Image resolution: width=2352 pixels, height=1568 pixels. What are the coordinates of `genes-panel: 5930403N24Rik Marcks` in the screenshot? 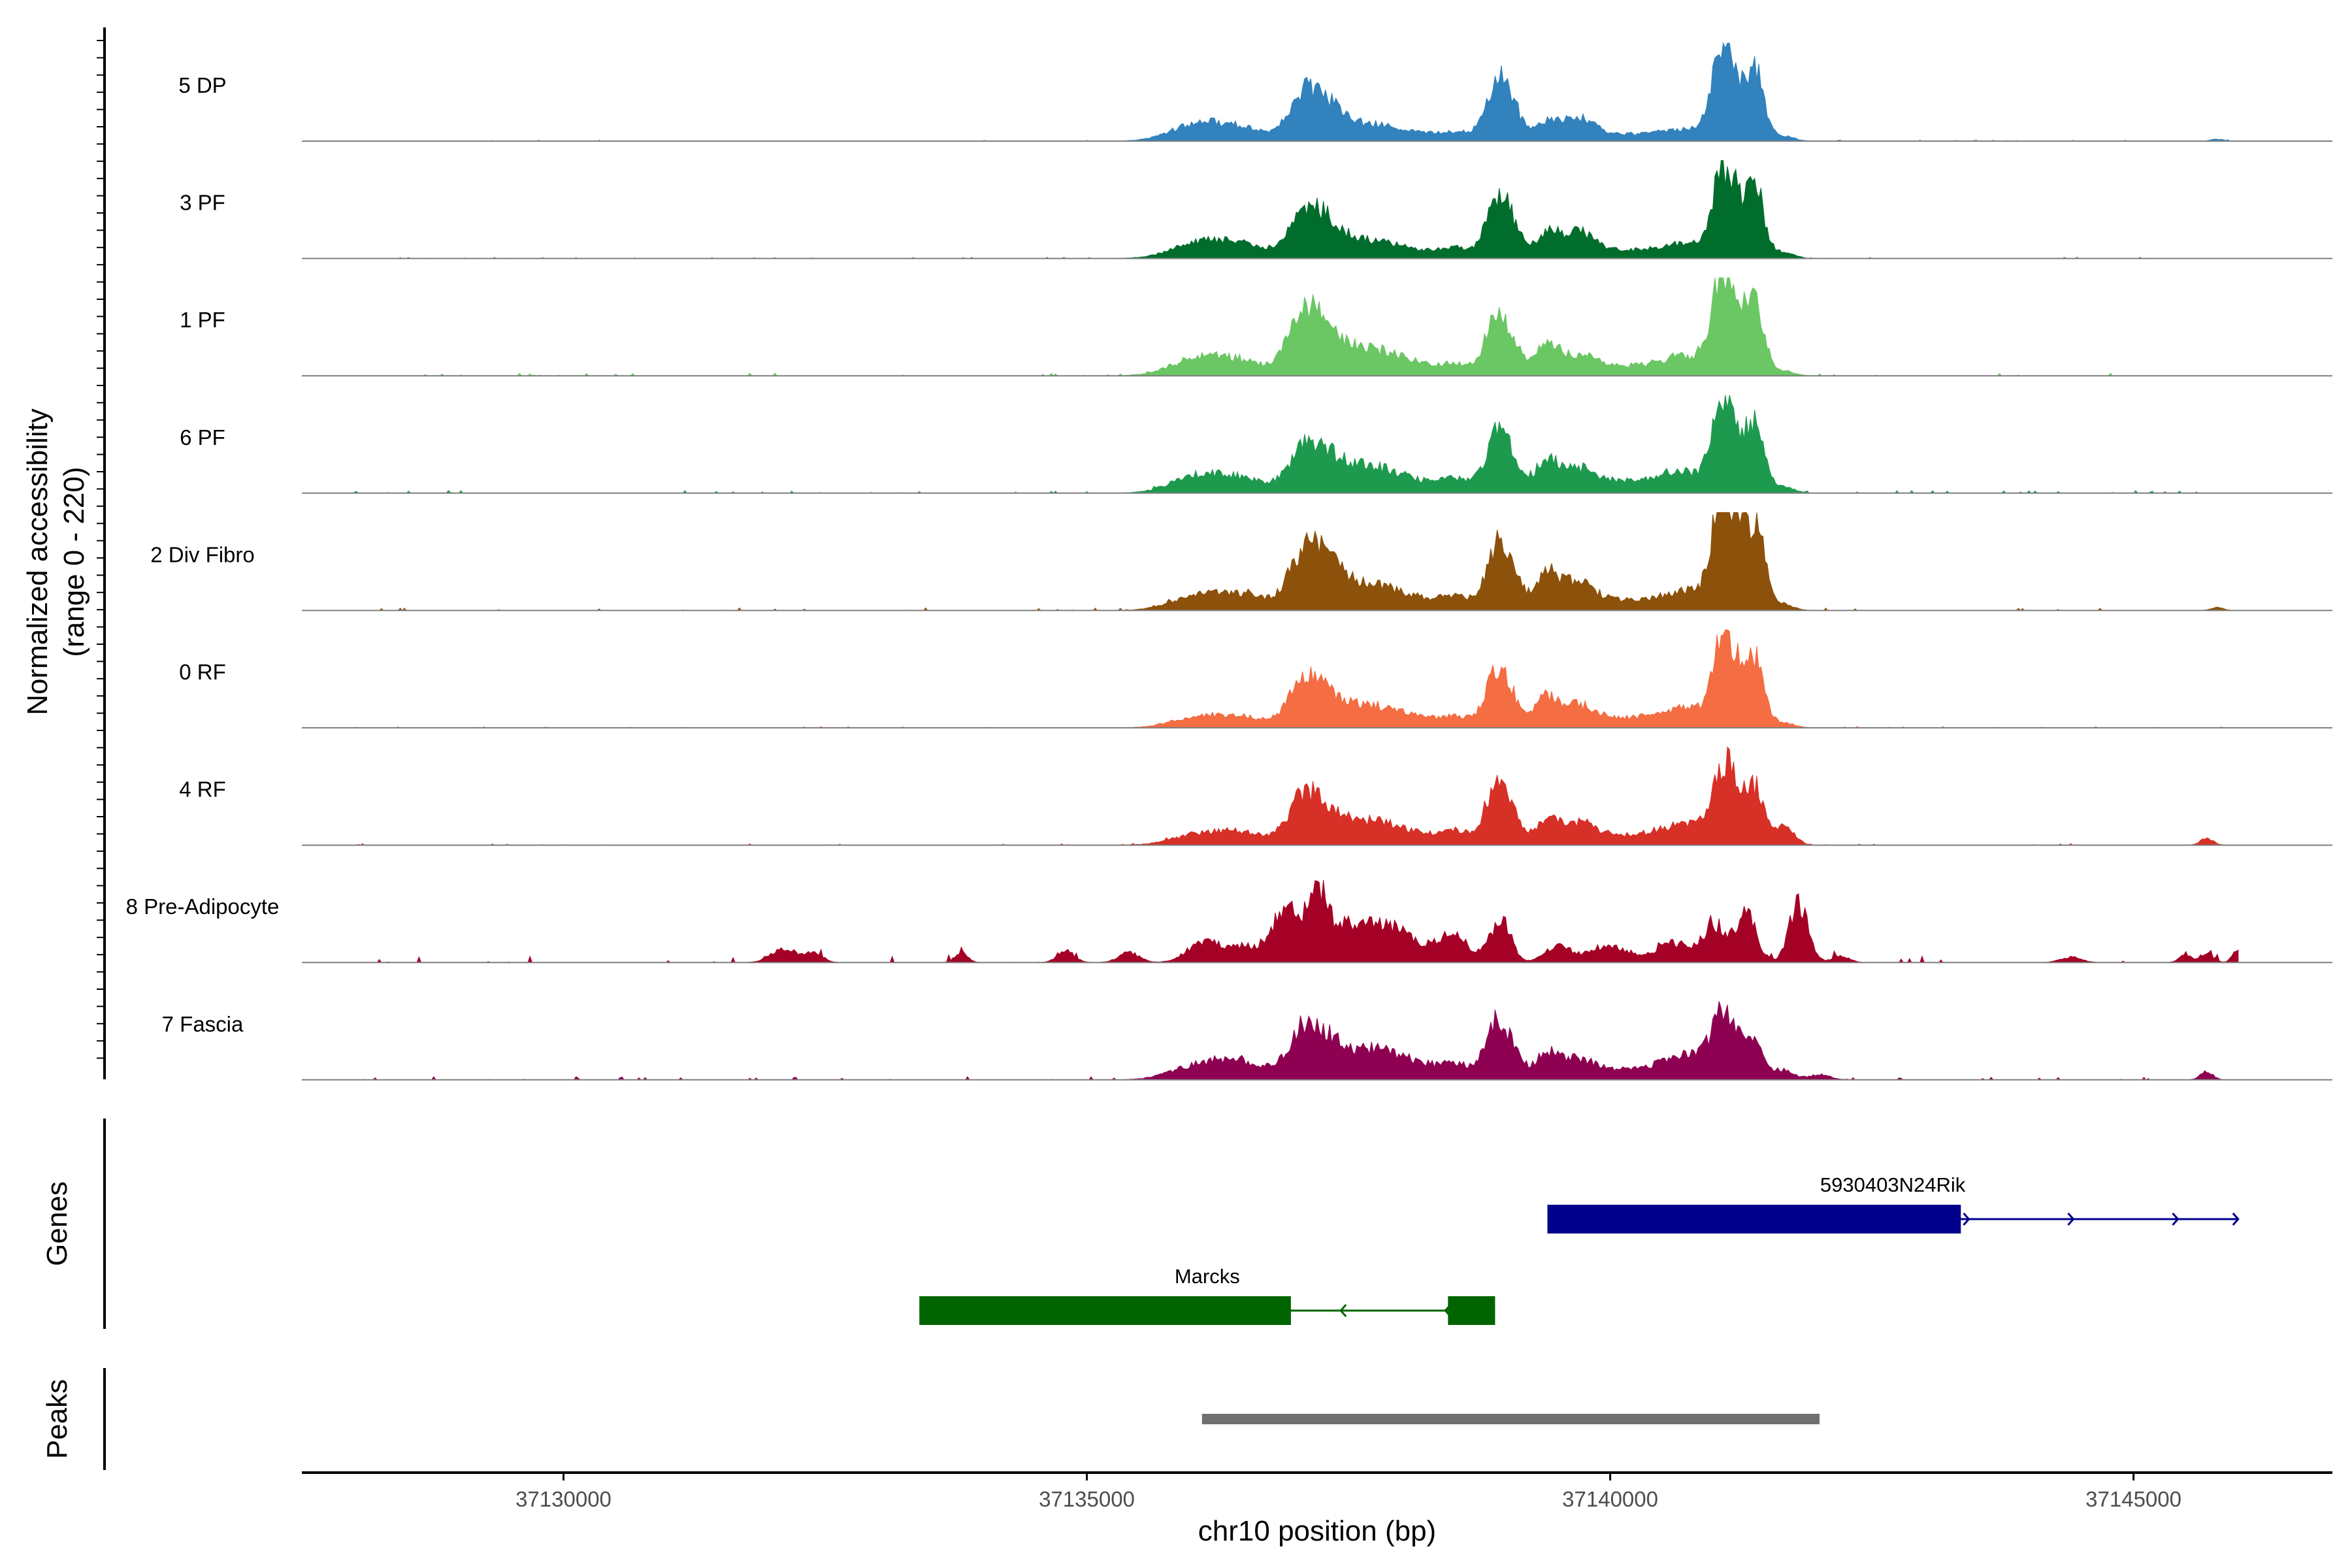 It's located at (1579, 1249).